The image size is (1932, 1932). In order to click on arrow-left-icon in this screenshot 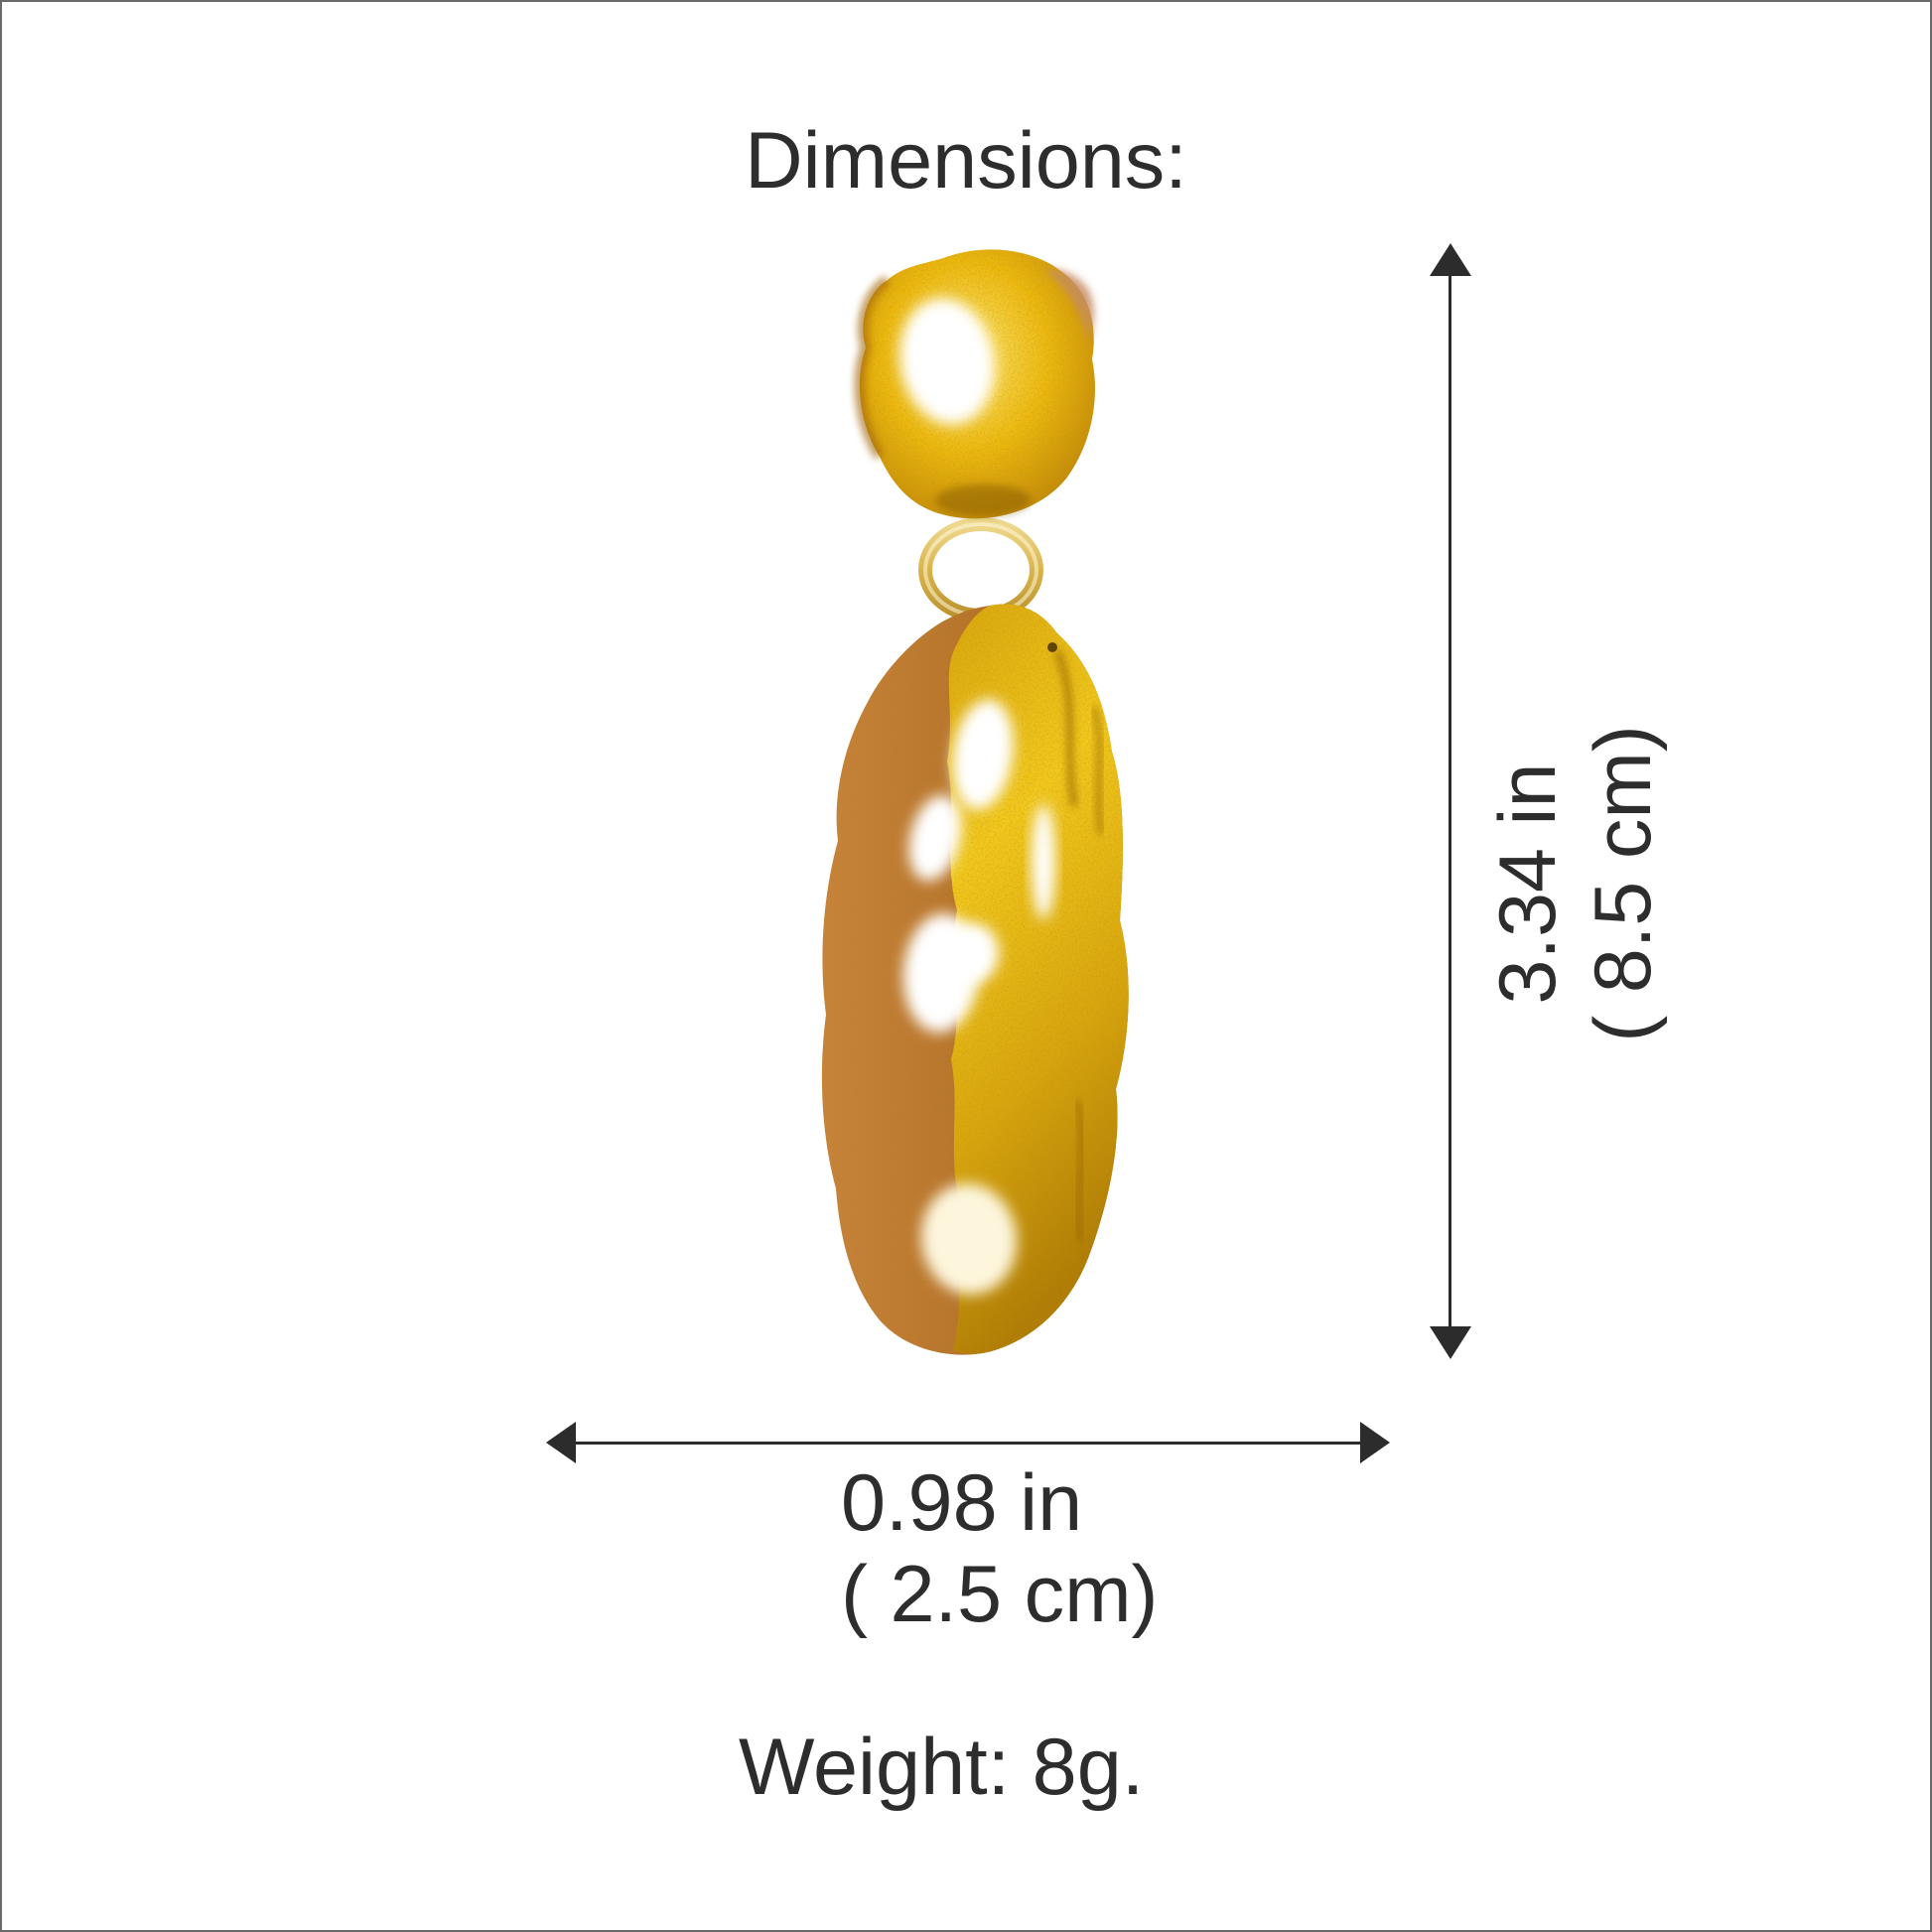, I will do `click(561, 1443)`.